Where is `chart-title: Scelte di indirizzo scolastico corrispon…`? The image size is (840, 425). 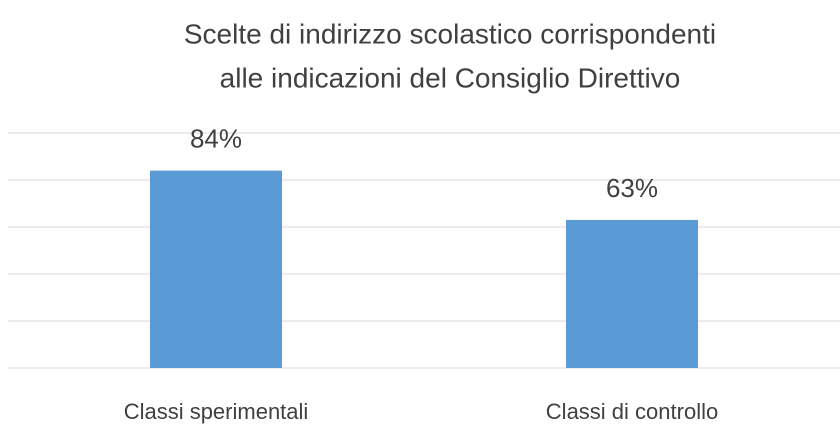 chart-title: Scelte di indirizzo scolastico corrispon… is located at coordinates (450, 33).